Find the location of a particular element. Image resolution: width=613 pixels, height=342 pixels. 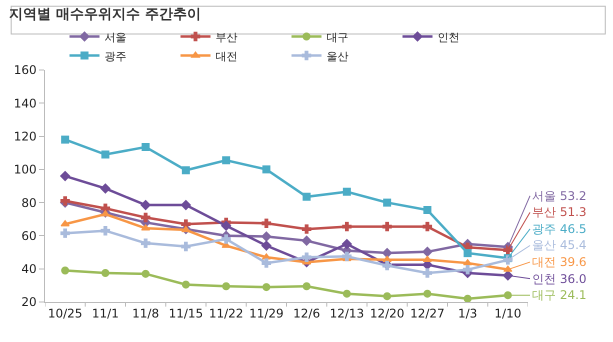

legend-label: 울산 is located at coordinates (337, 56).